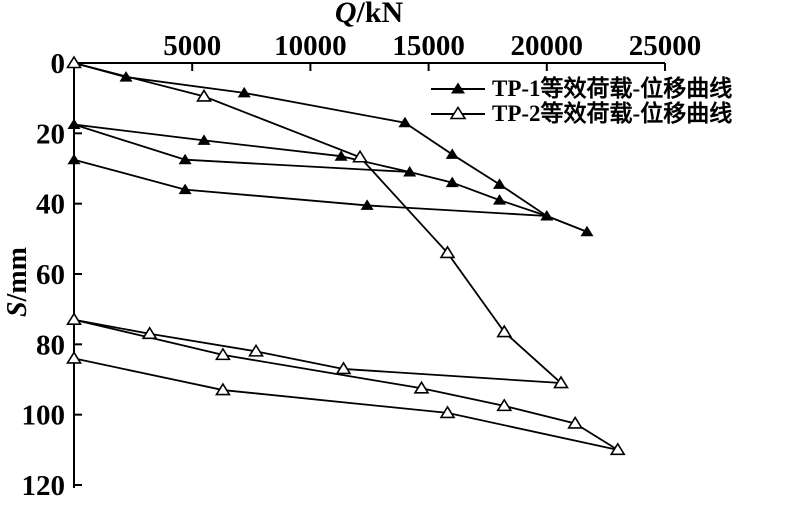 This screenshot has width=785, height=506. Describe the element at coordinates (58, 64) in the screenshot. I see `y-tick-label: 0` at that location.